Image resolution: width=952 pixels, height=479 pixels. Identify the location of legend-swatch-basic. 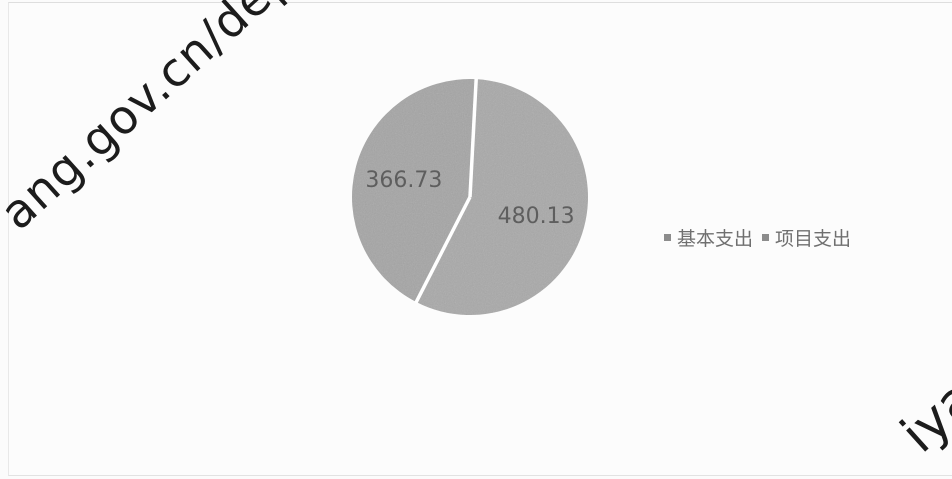
(667, 237).